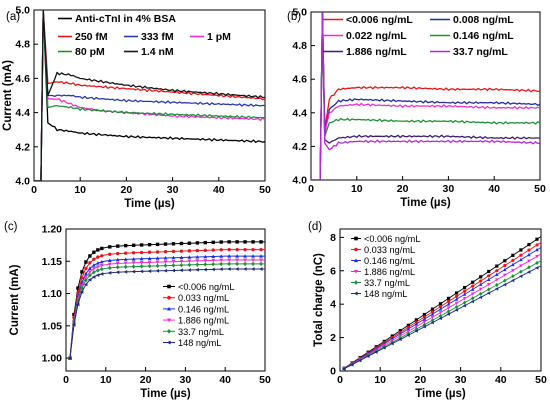  I want to click on y-tick-label: 8, so click(333, 238).